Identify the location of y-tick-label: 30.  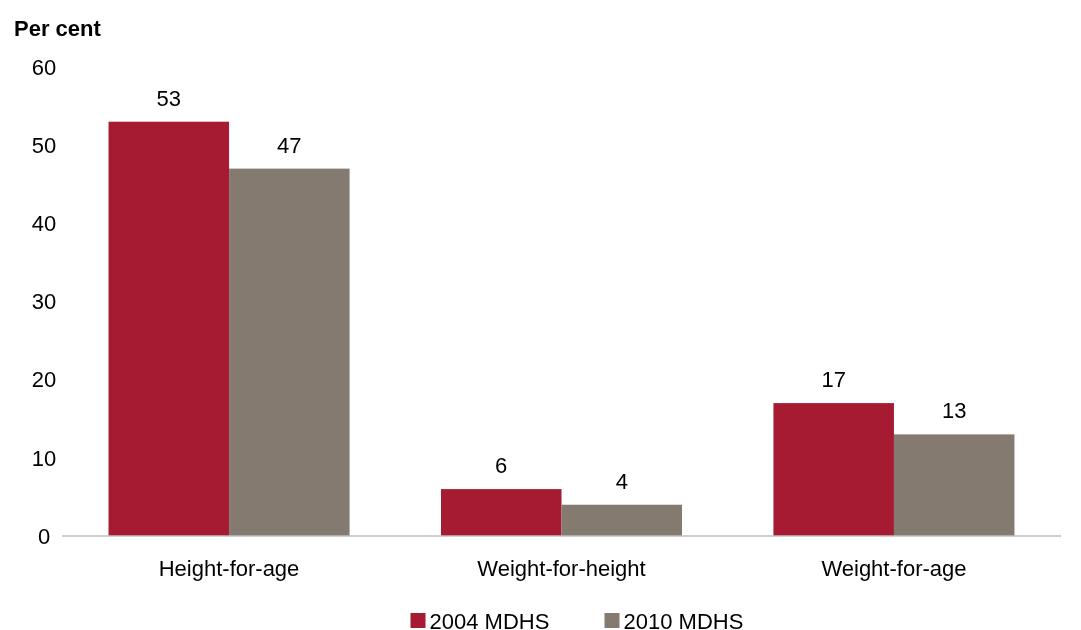
(44, 302).